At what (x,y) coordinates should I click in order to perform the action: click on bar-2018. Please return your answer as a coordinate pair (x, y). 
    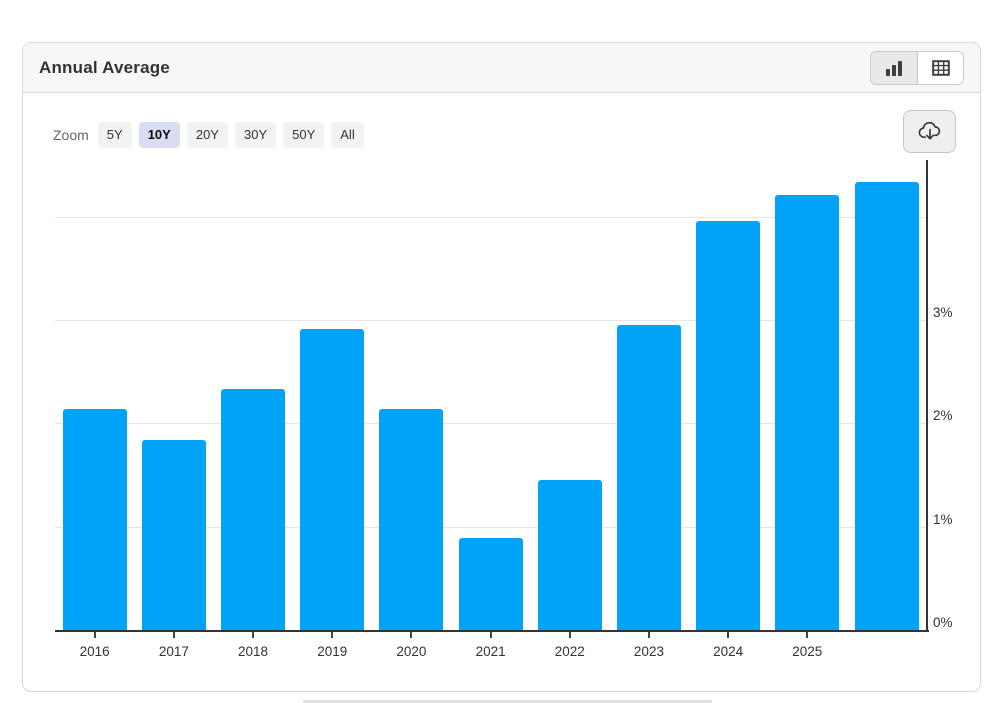
    Looking at the image, I should click on (253, 509).